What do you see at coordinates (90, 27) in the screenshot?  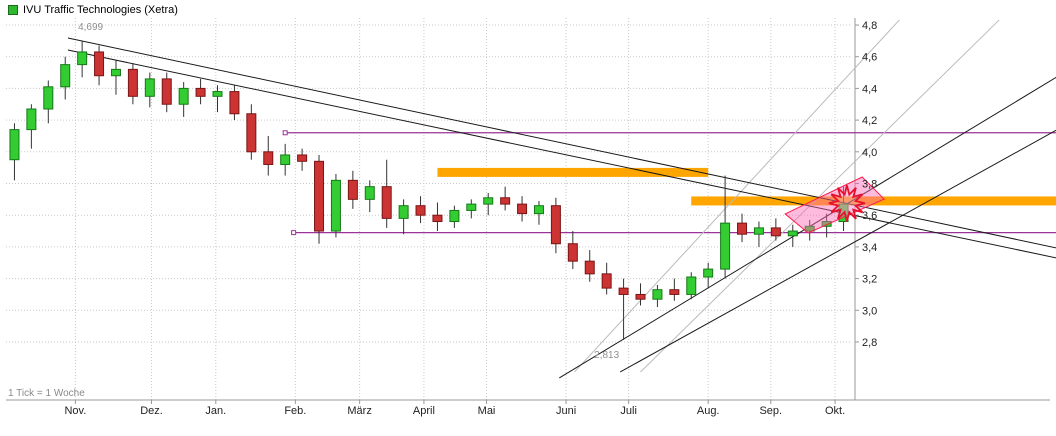 I see `price-annotation: 4,699` at bounding box center [90, 27].